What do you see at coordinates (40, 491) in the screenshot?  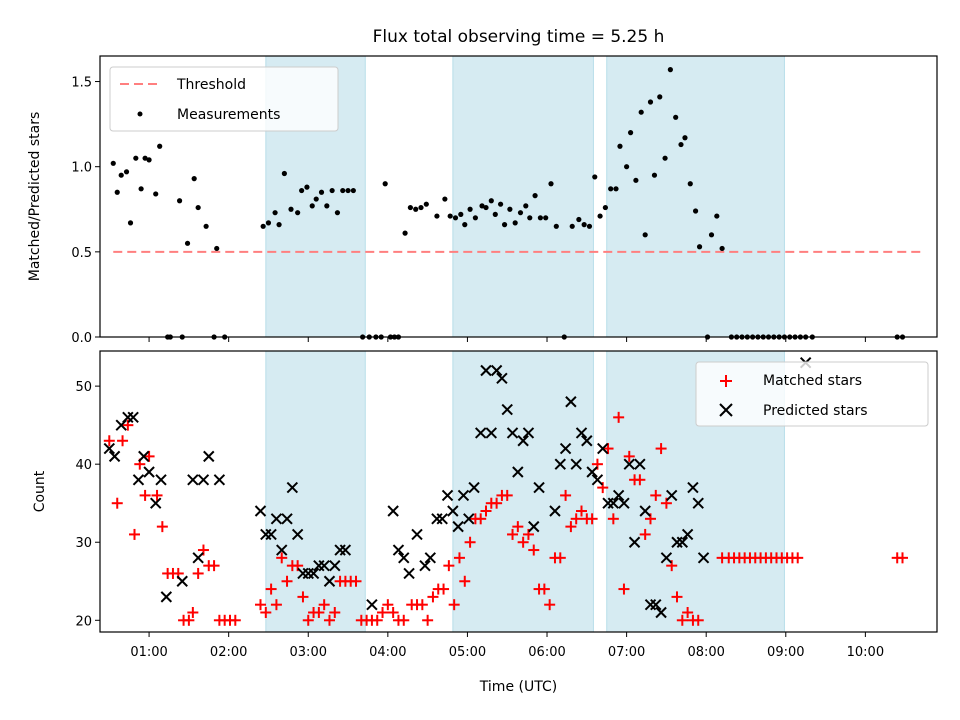 I see `count-y-axis-label: Count` at bounding box center [40, 491].